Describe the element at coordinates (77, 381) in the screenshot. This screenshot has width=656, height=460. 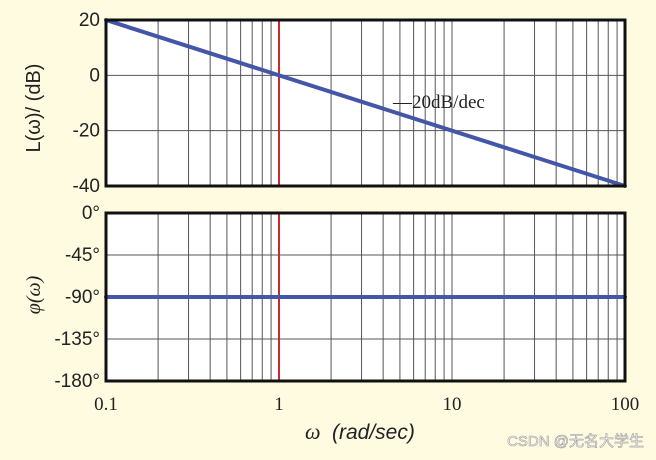
I see `phase-y-tick-label: -180°` at that location.